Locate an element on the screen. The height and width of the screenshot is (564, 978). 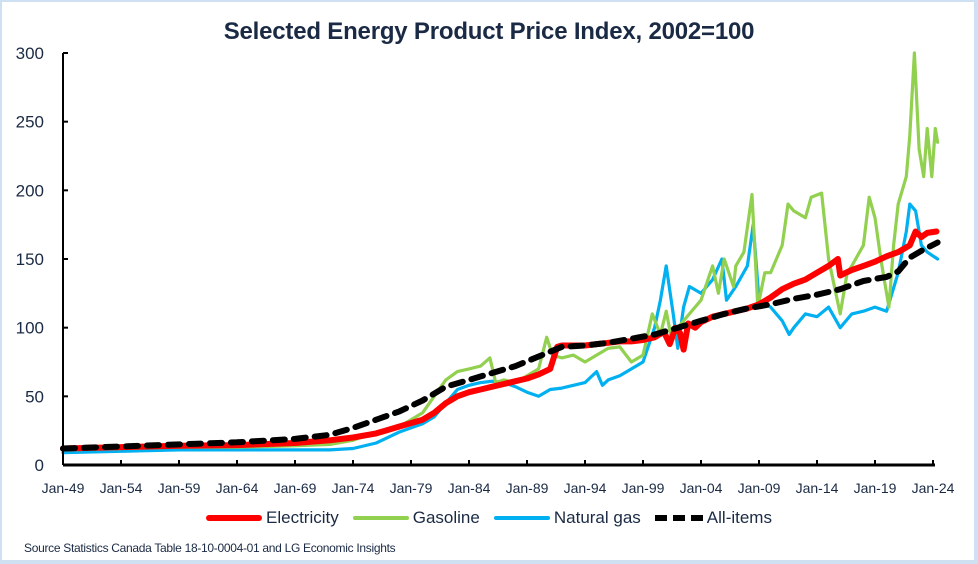
legend-item-electricity: Electricity is located at coordinates (272, 518).